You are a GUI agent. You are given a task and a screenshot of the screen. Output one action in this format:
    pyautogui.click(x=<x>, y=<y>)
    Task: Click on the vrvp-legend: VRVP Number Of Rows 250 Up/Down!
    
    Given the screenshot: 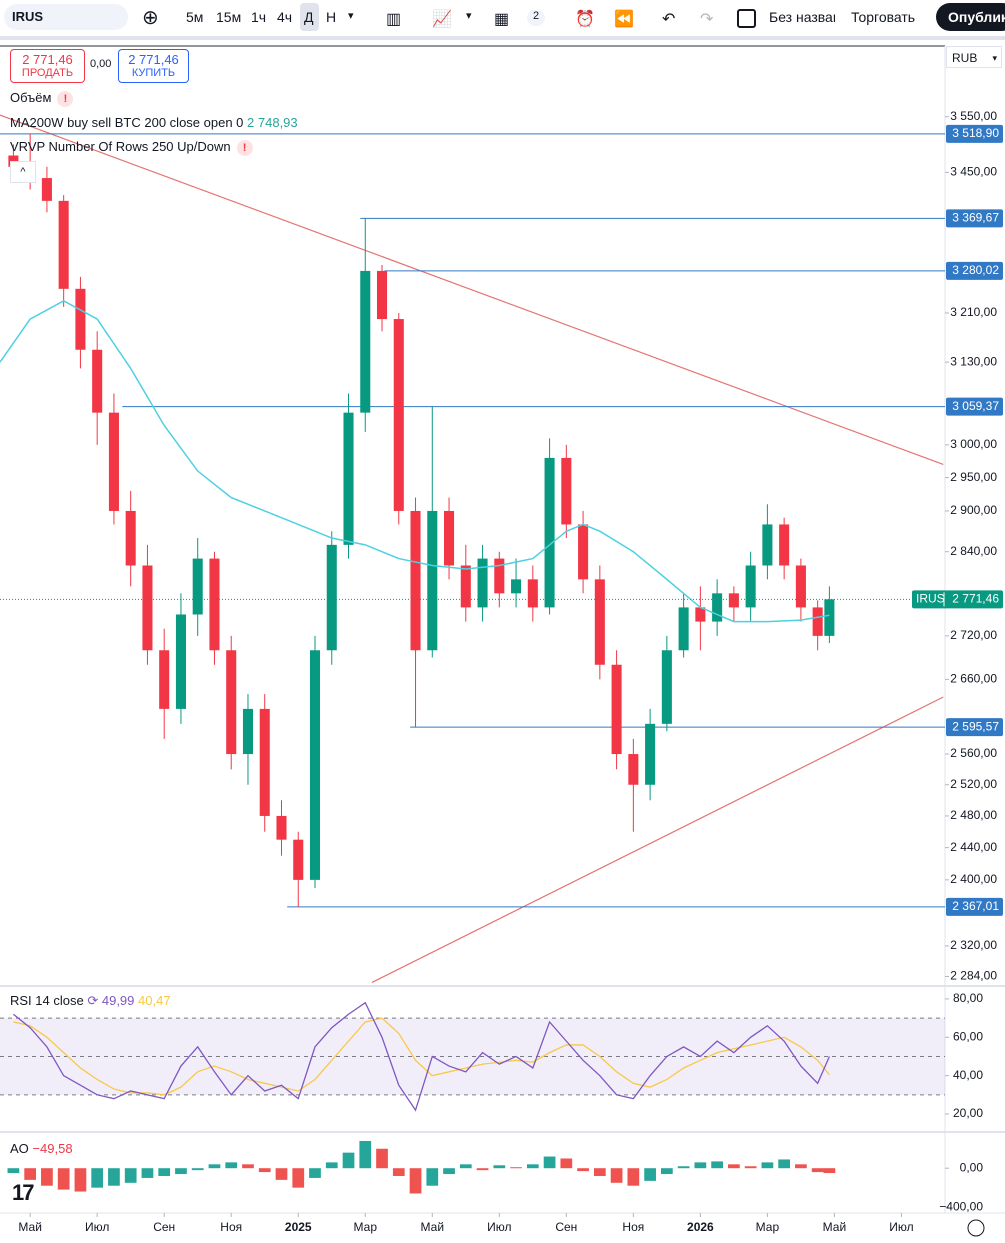 What is the action you would take?
    pyautogui.click(x=131, y=147)
    